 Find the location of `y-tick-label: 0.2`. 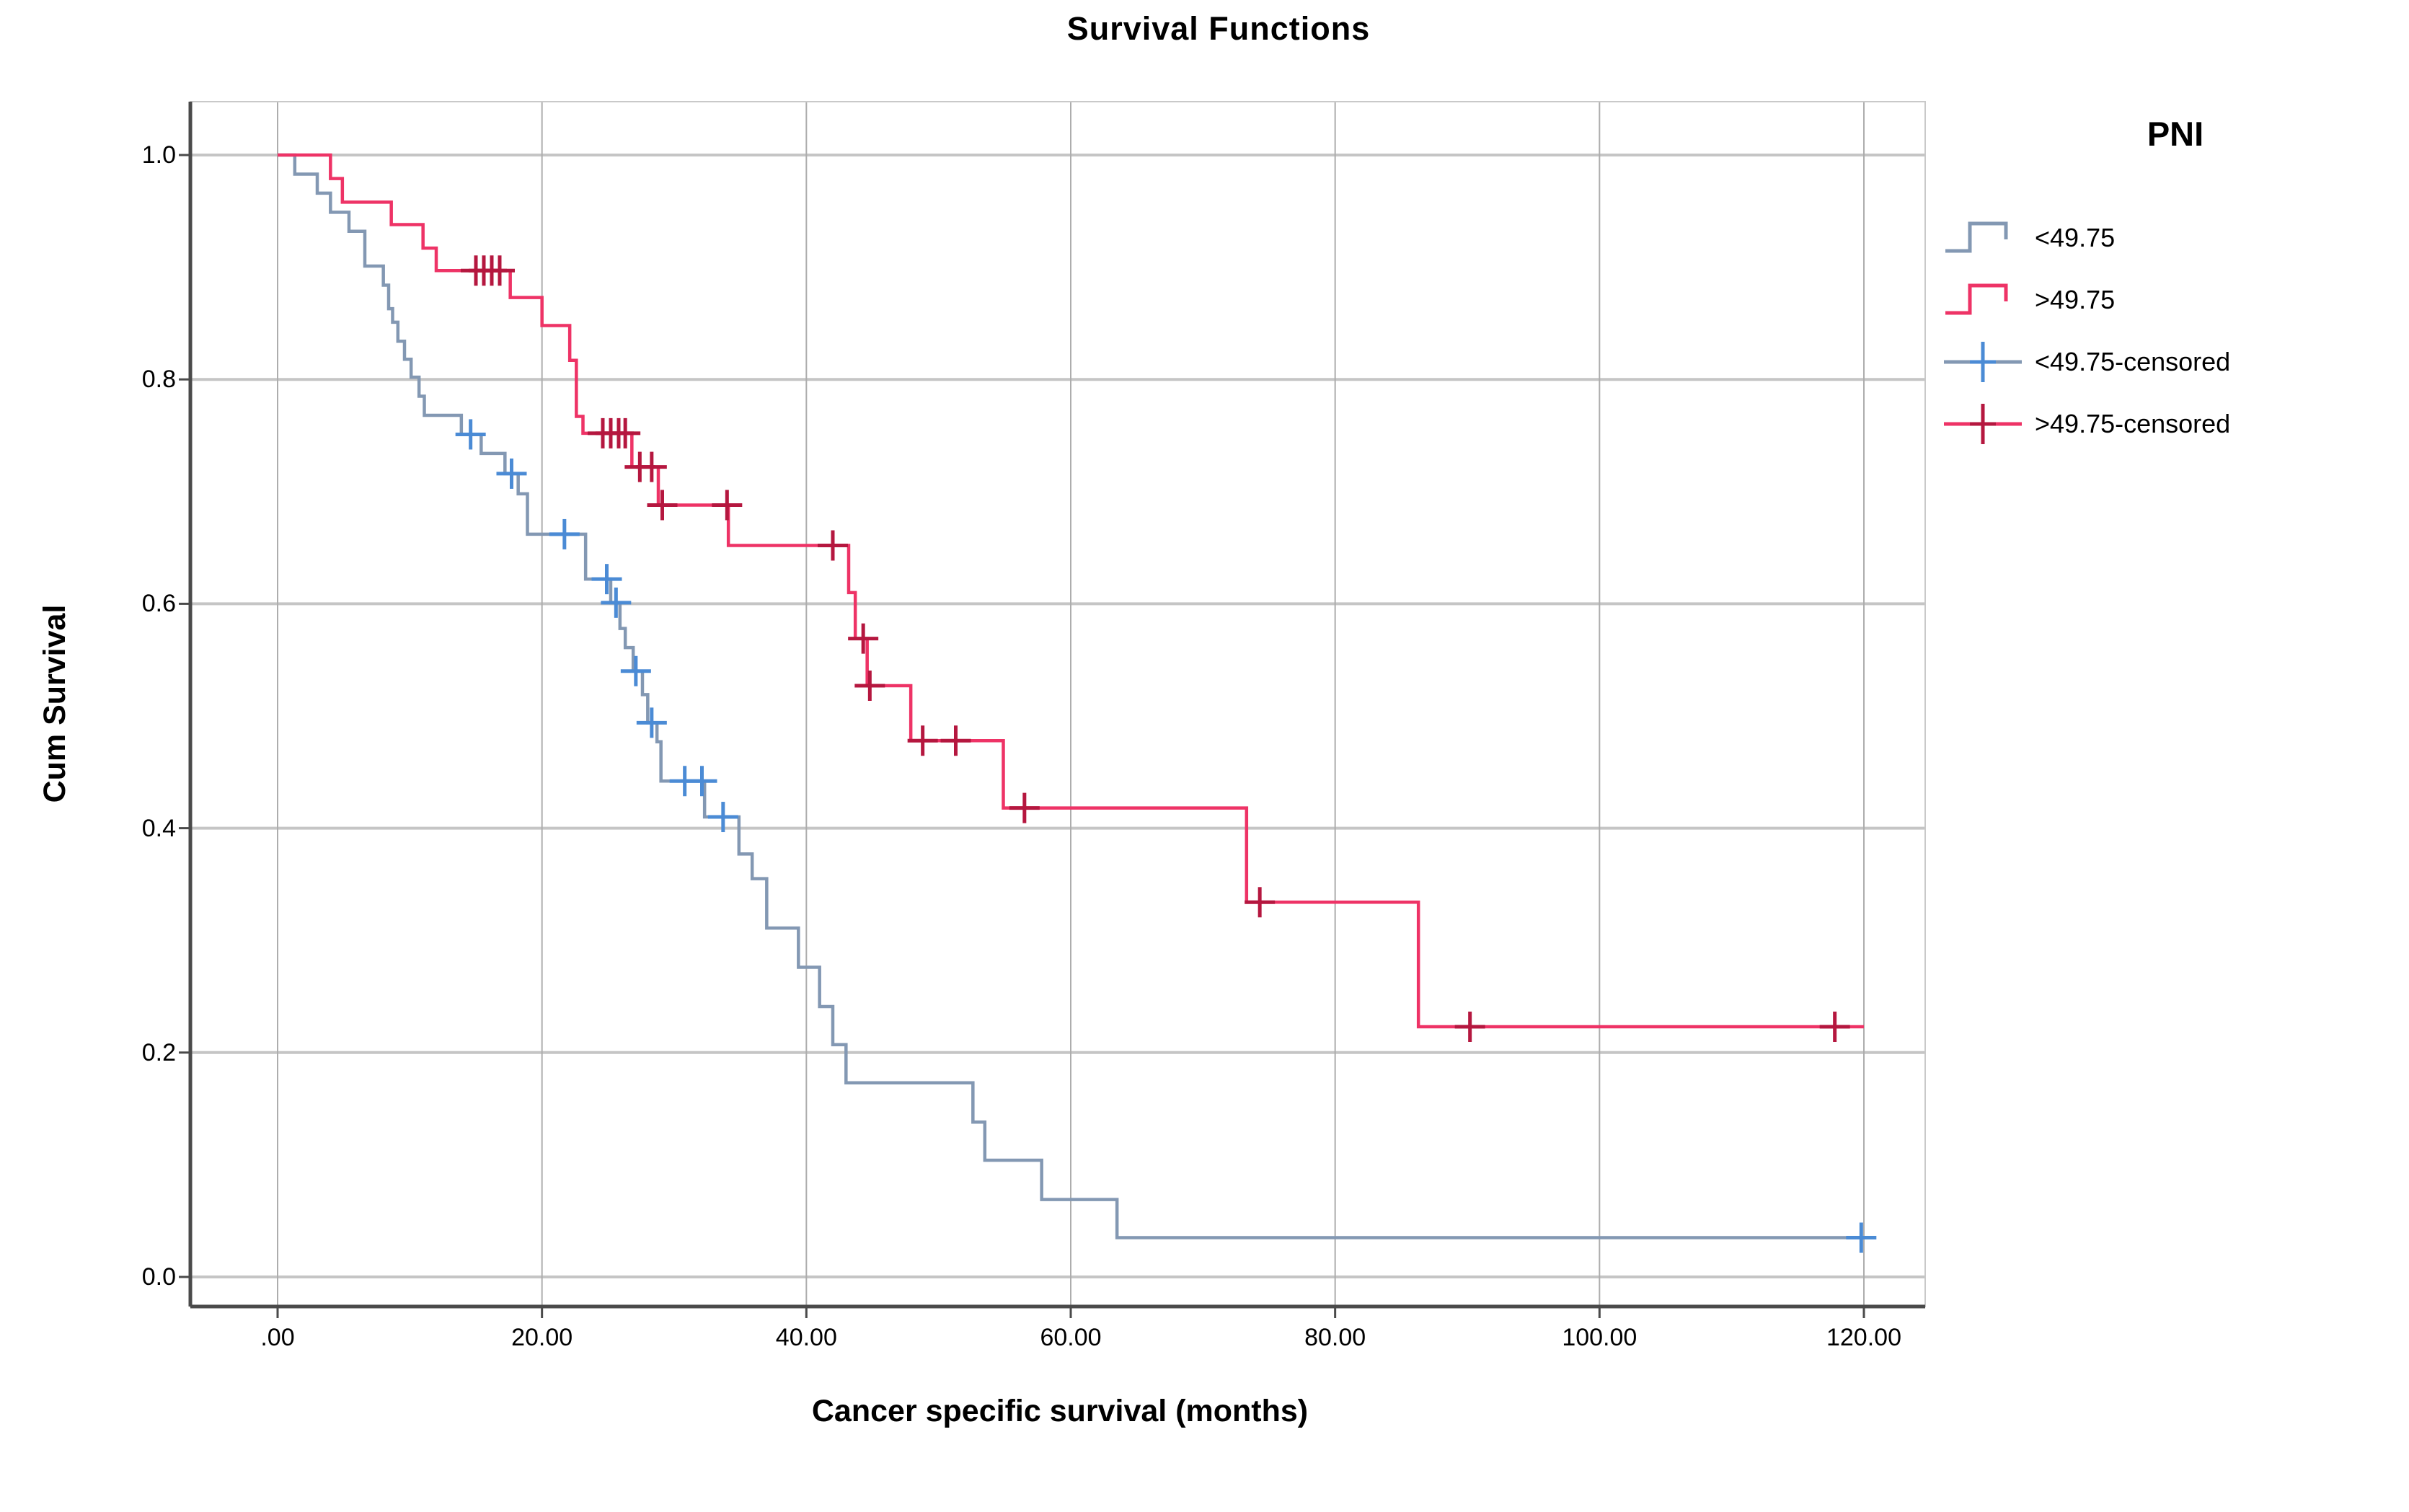

y-tick-label: 0.2 is located at coordinates (158, 1052).